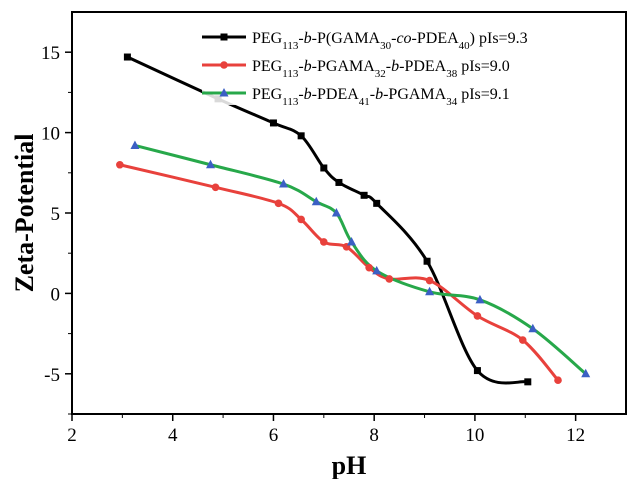 The height and width of the screenshot is (479, 628). I want to click on y-tick-label: 10, so click(50, 134).